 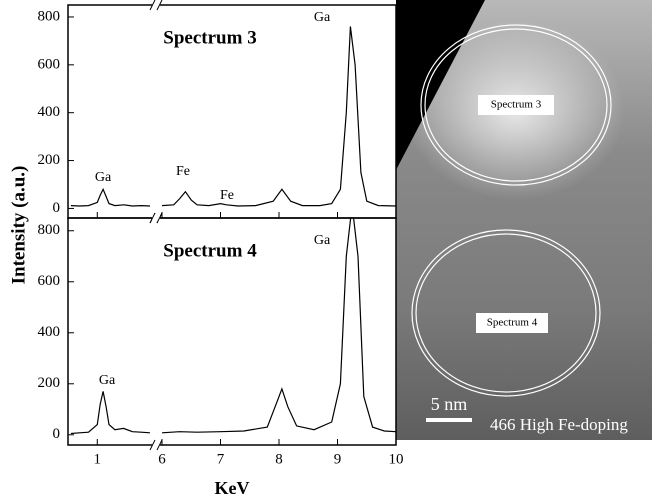 I want to click on panel-title: Spectrum 4, so click(x=210, y=250).